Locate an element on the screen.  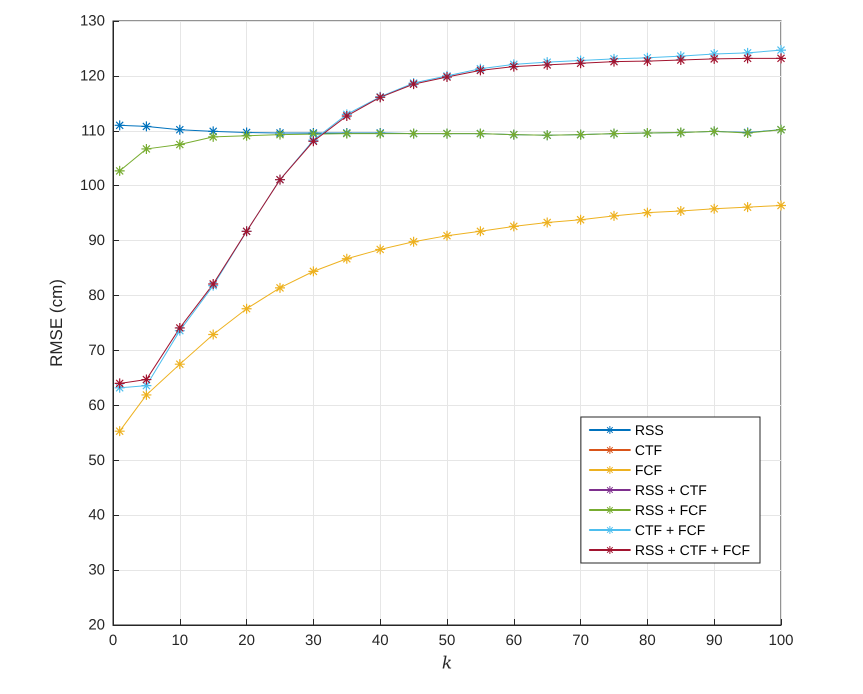
x-tick-label: 40 is located at coordinates (380, 640).